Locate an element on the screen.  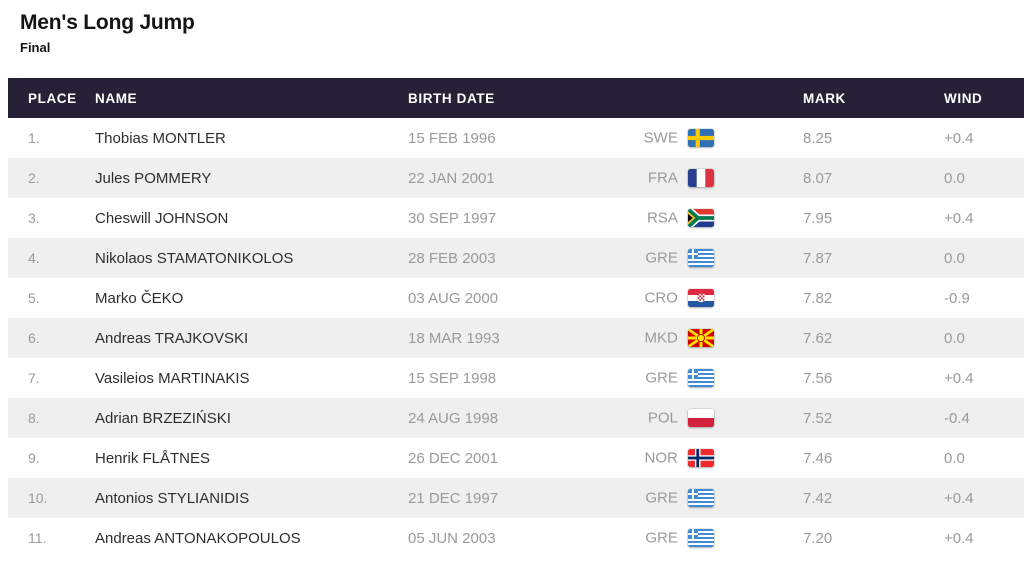
athlete-name: Cheswill JOHNSON is located at coordinates (162, 218).